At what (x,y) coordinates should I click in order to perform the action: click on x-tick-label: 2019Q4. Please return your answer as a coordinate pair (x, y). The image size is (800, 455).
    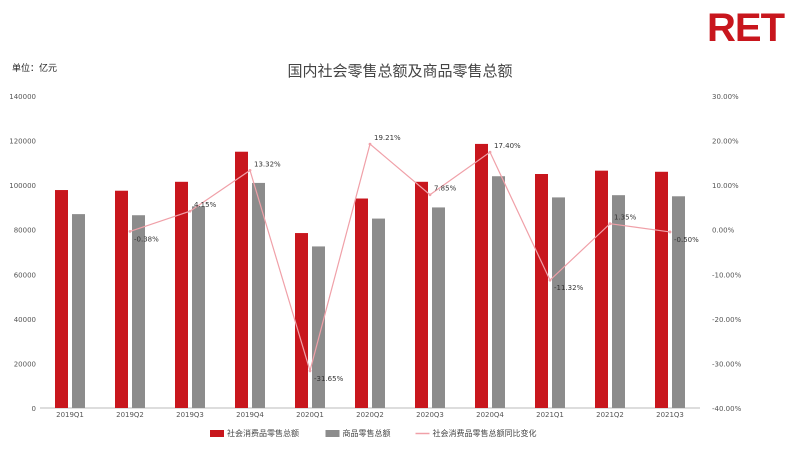
    Looking at the image, I should click on (250, 415).